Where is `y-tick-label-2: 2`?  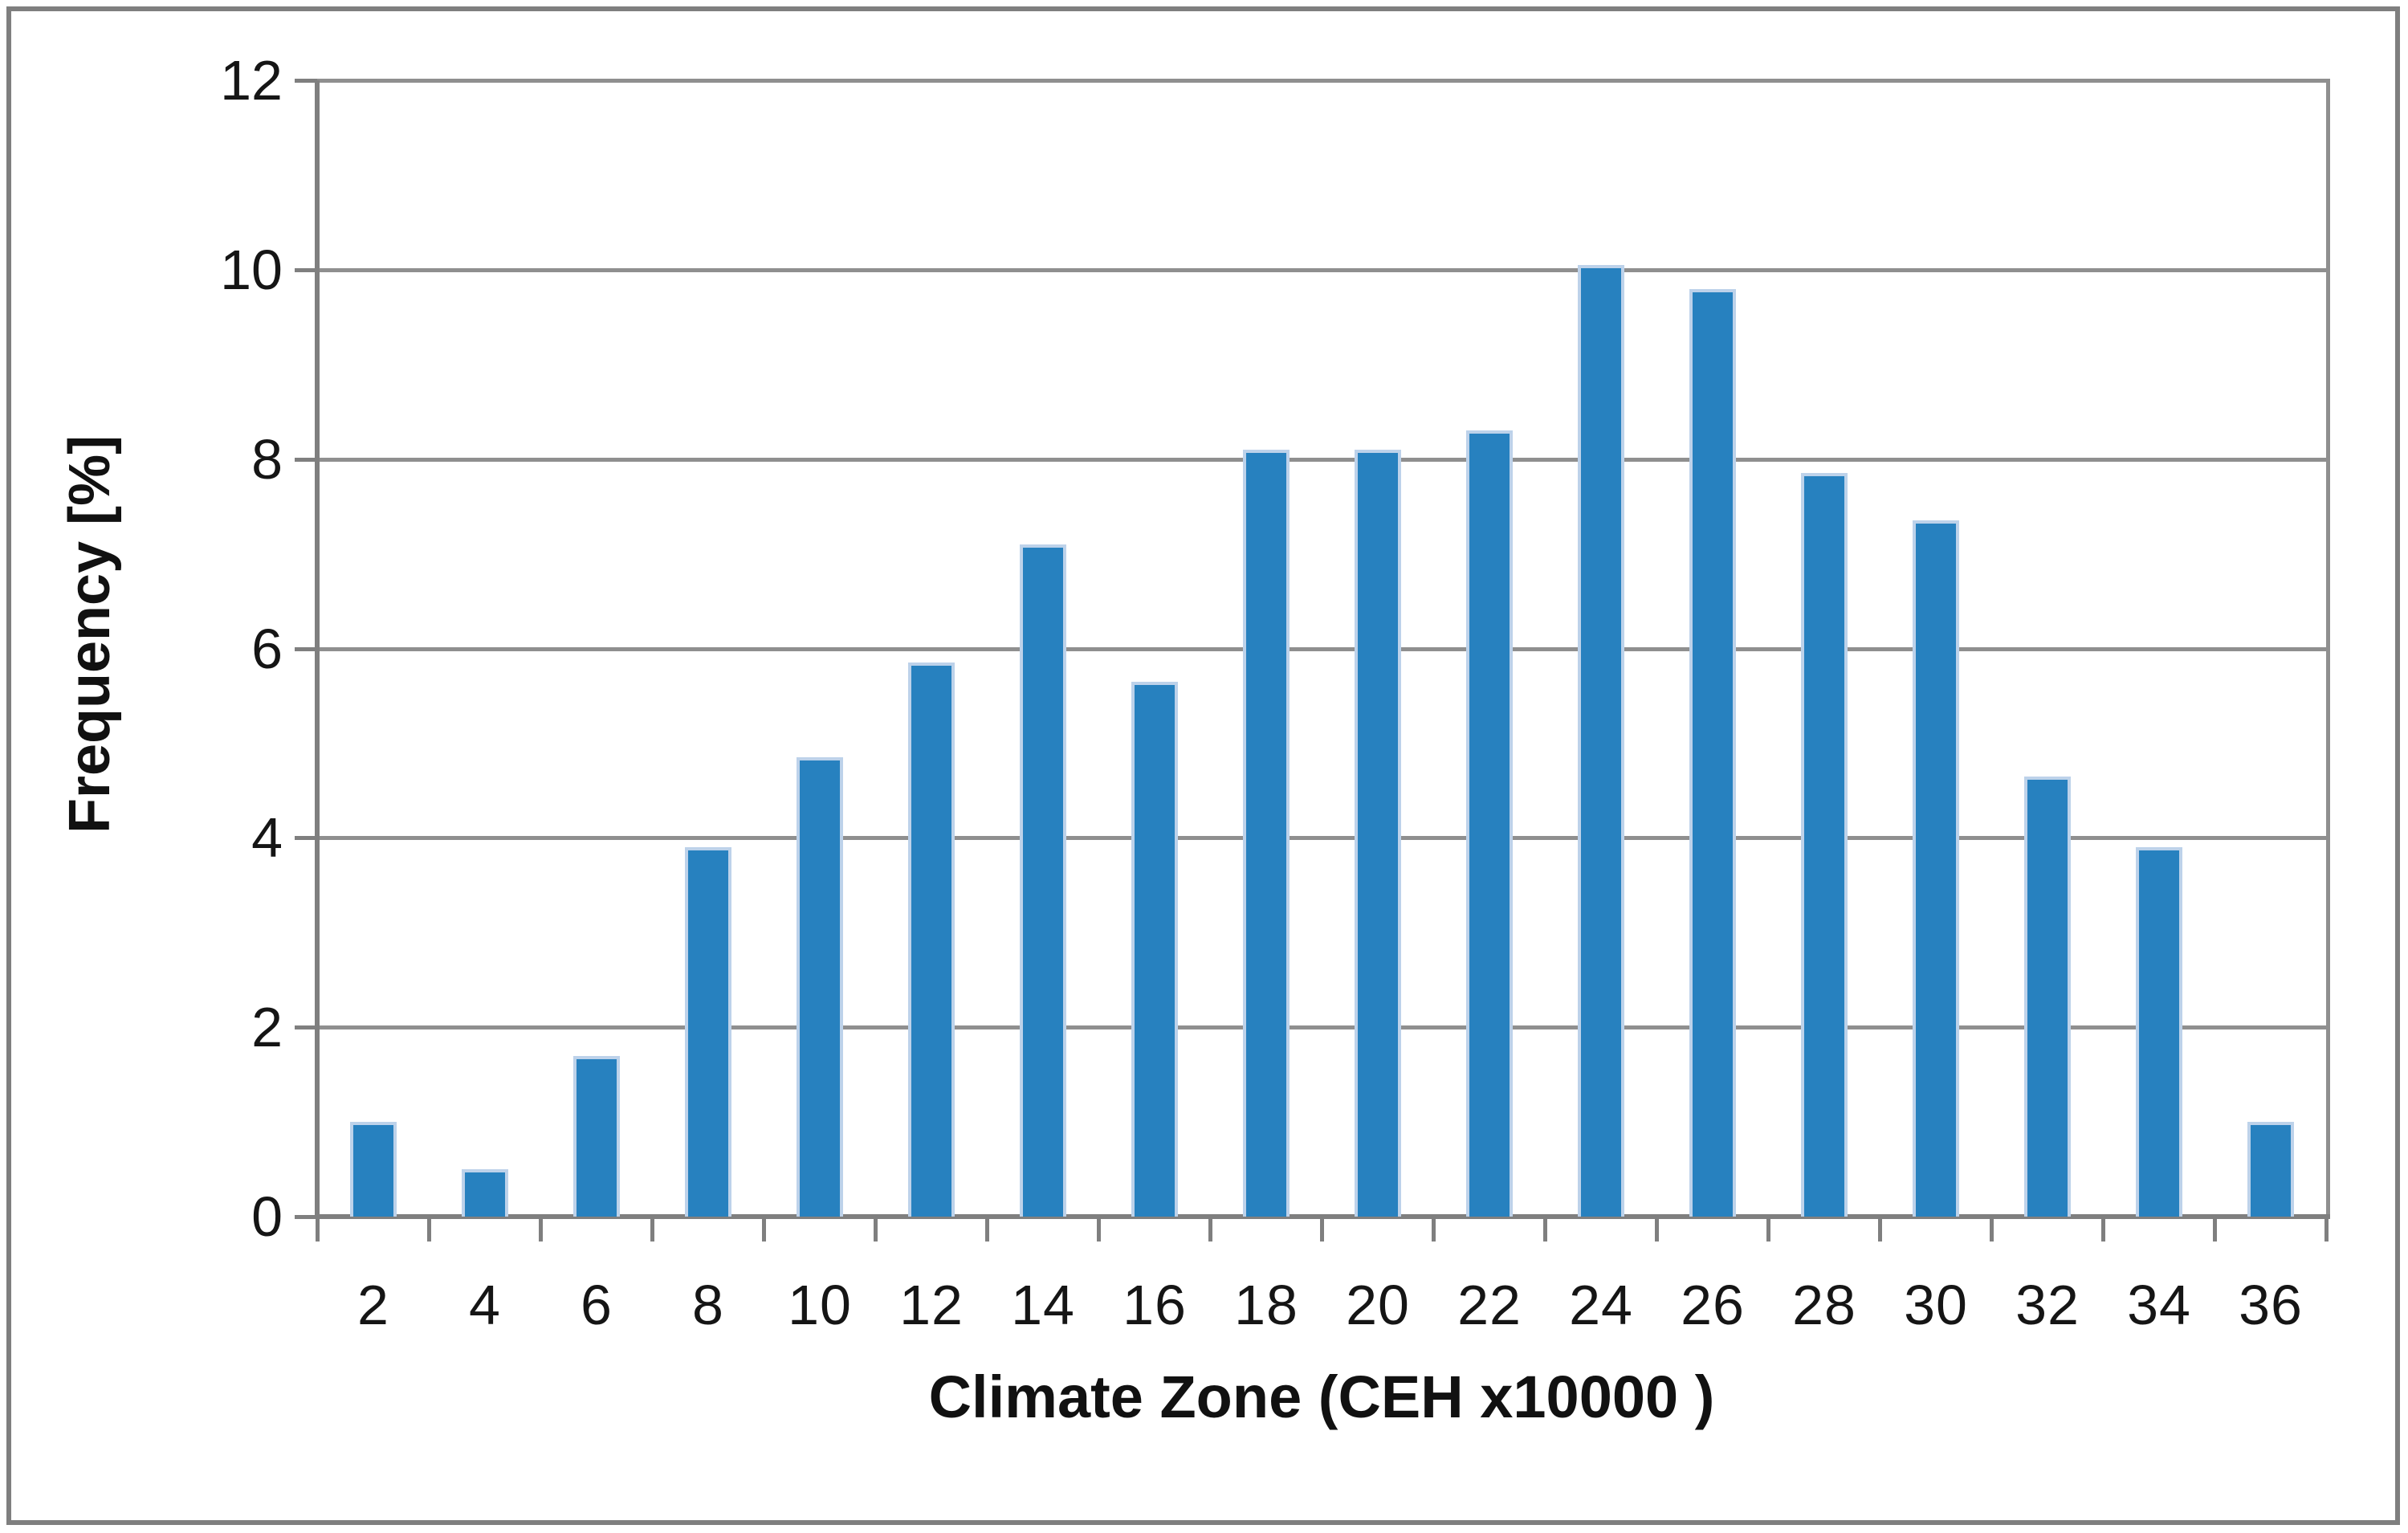
y-tick-label-2: 2 is located at coordinates (267, 1027).